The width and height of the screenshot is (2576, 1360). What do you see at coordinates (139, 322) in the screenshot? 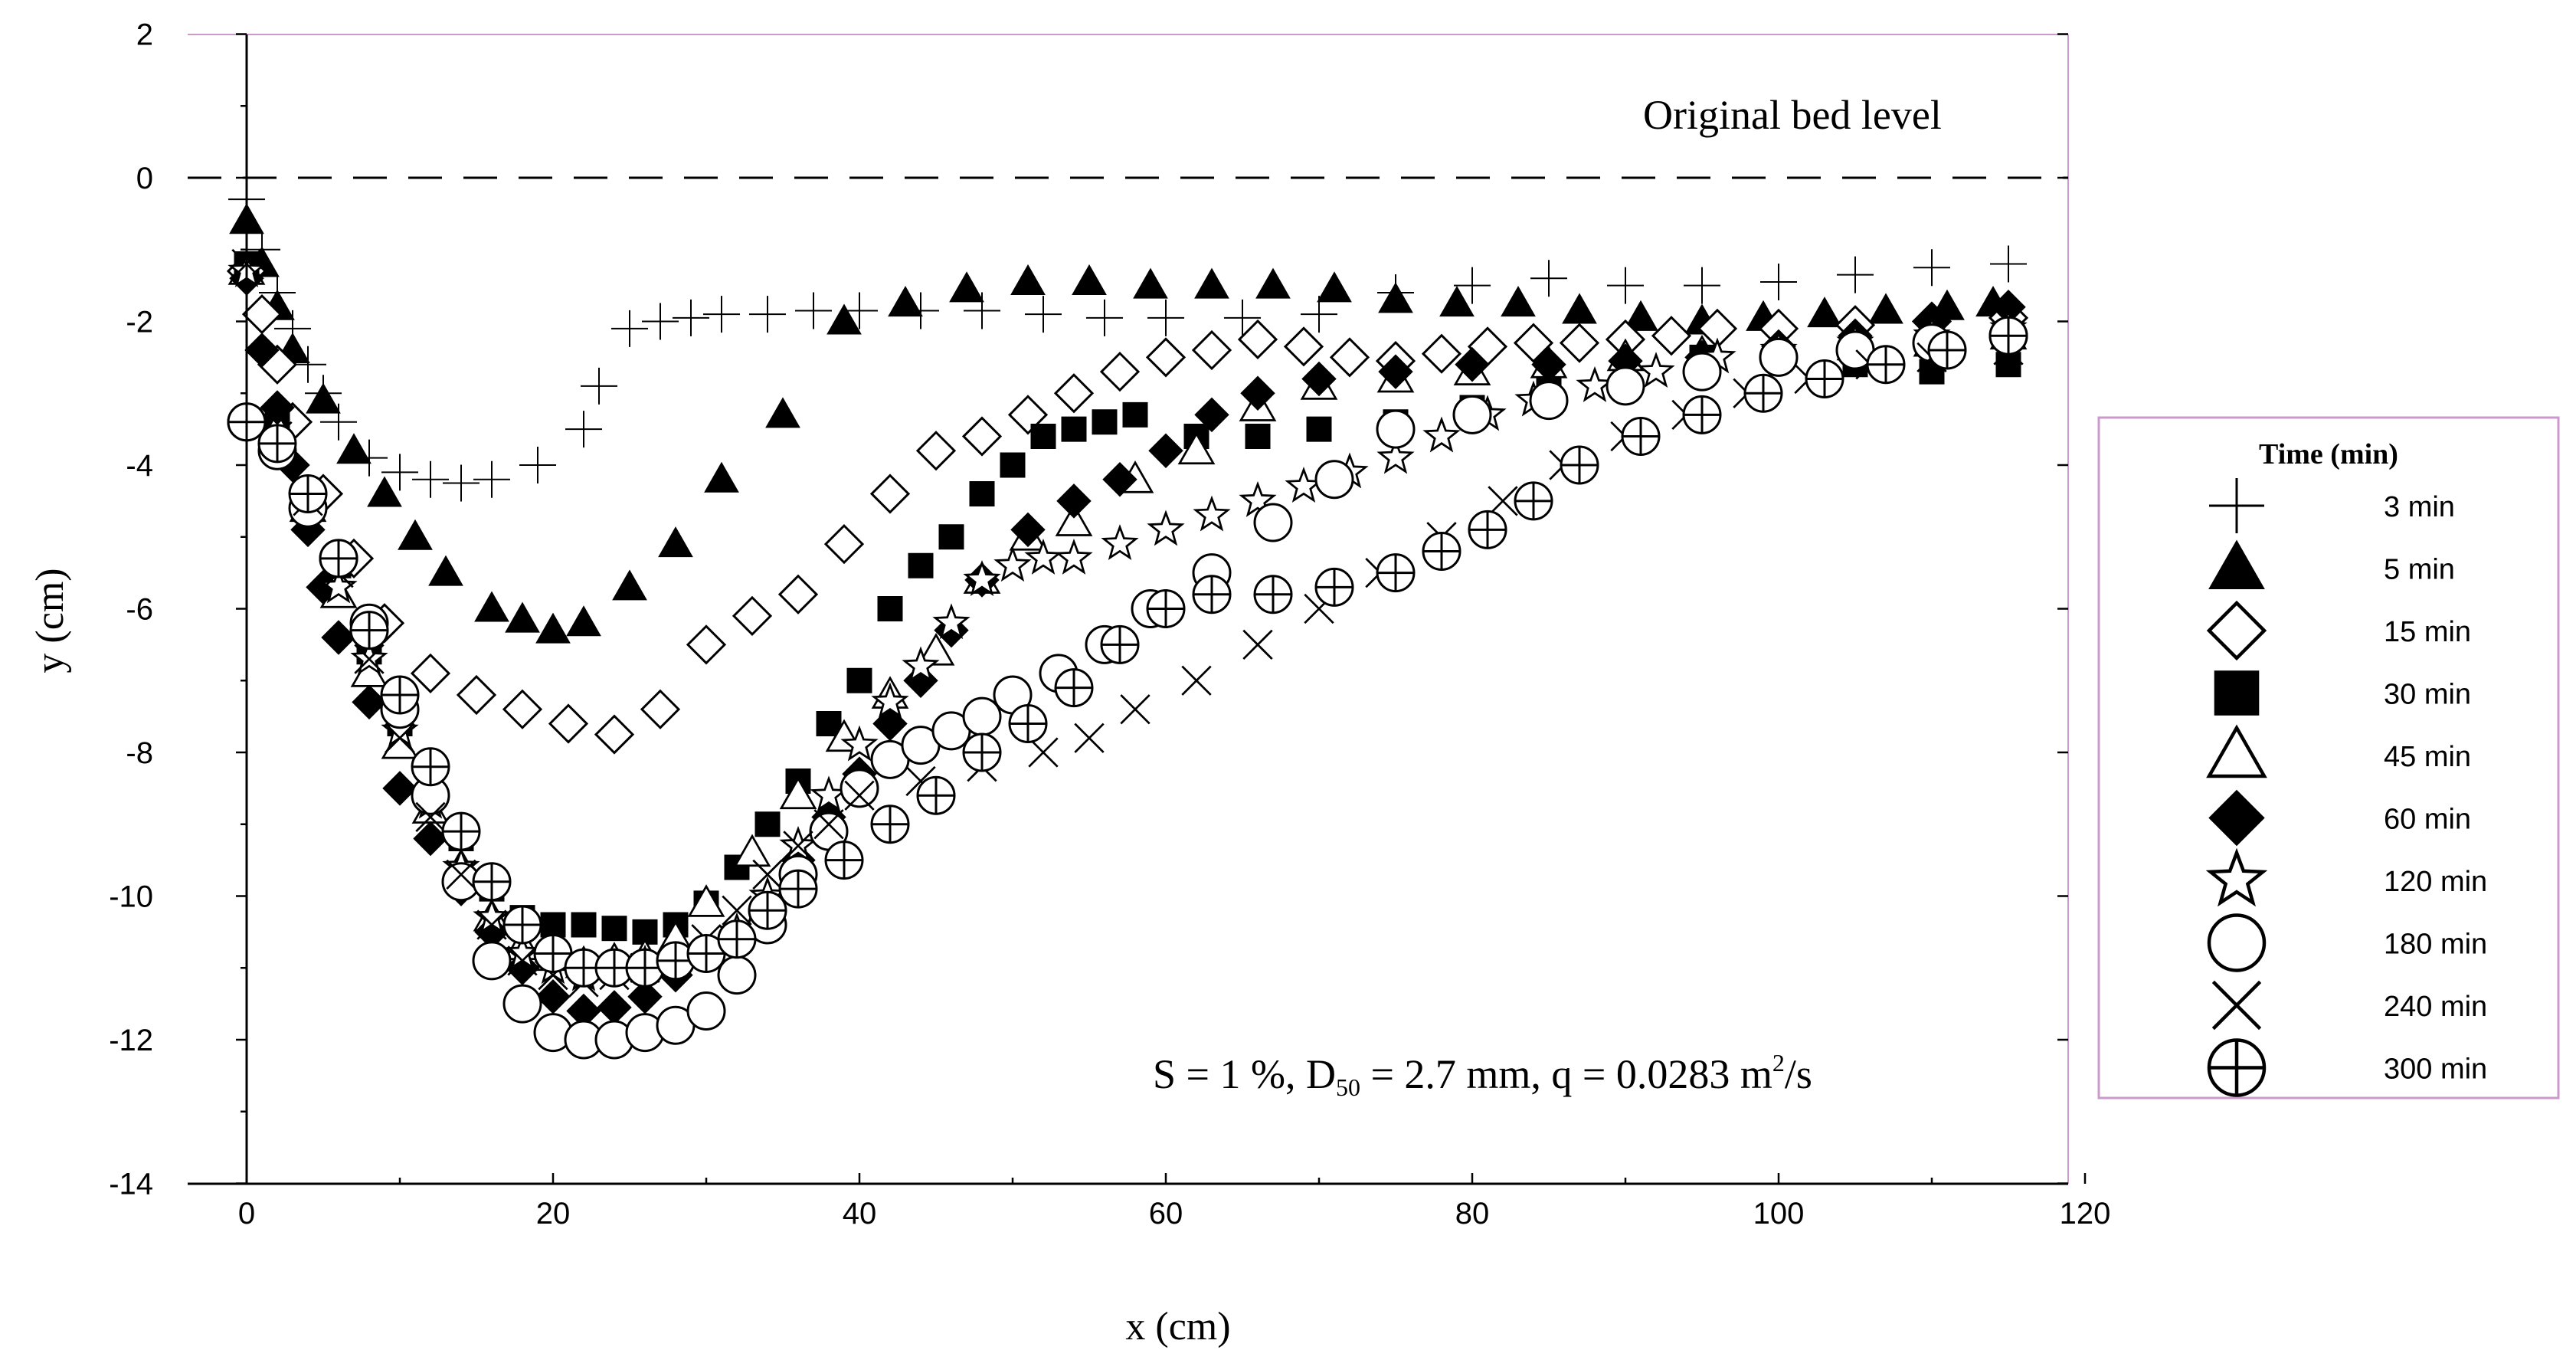
I see `y-tick-label: -2` at bounding box center [139, 322].